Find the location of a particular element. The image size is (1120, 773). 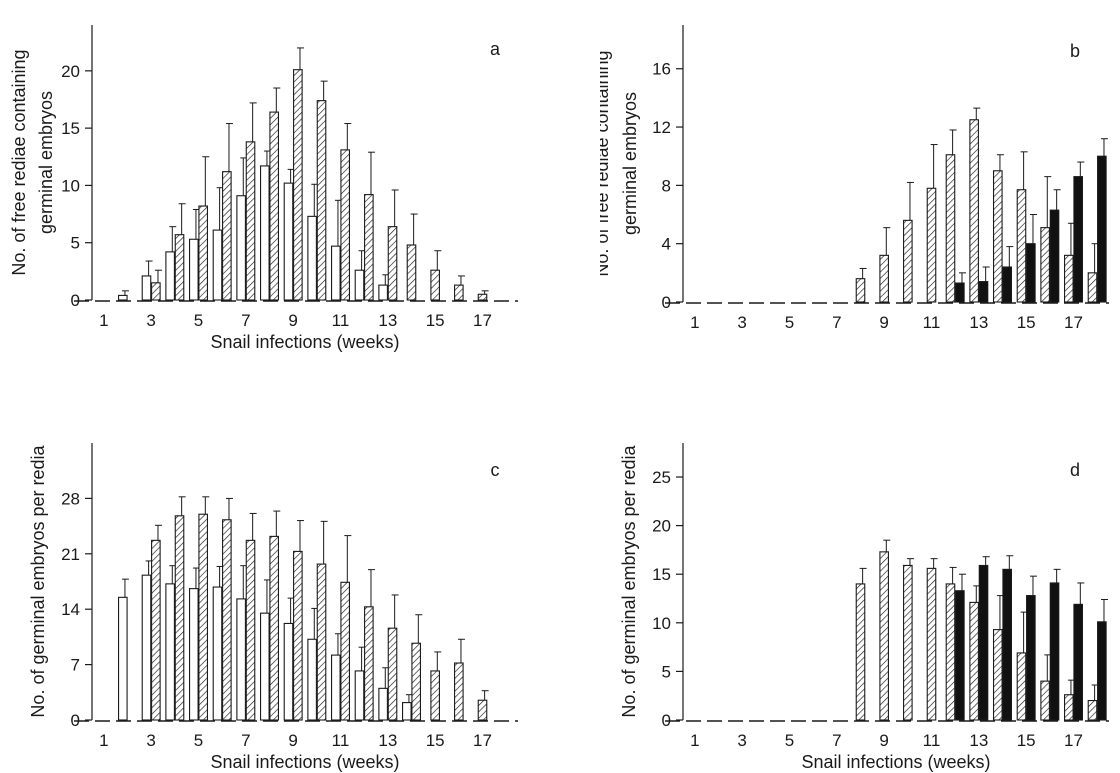

x-tick-label: 9 is located at coordinates (292, 320).